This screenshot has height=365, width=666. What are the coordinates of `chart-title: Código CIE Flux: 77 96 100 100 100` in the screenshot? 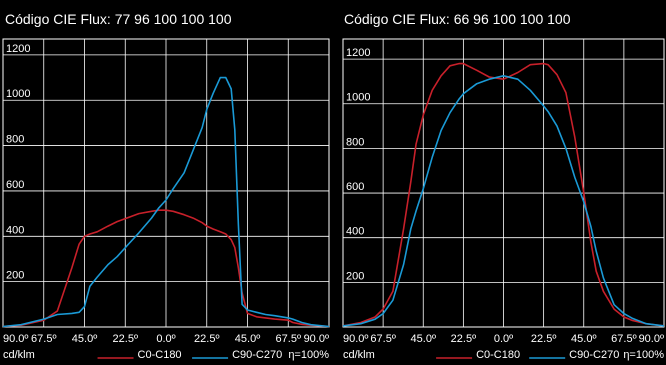 It's located at (118, 19).